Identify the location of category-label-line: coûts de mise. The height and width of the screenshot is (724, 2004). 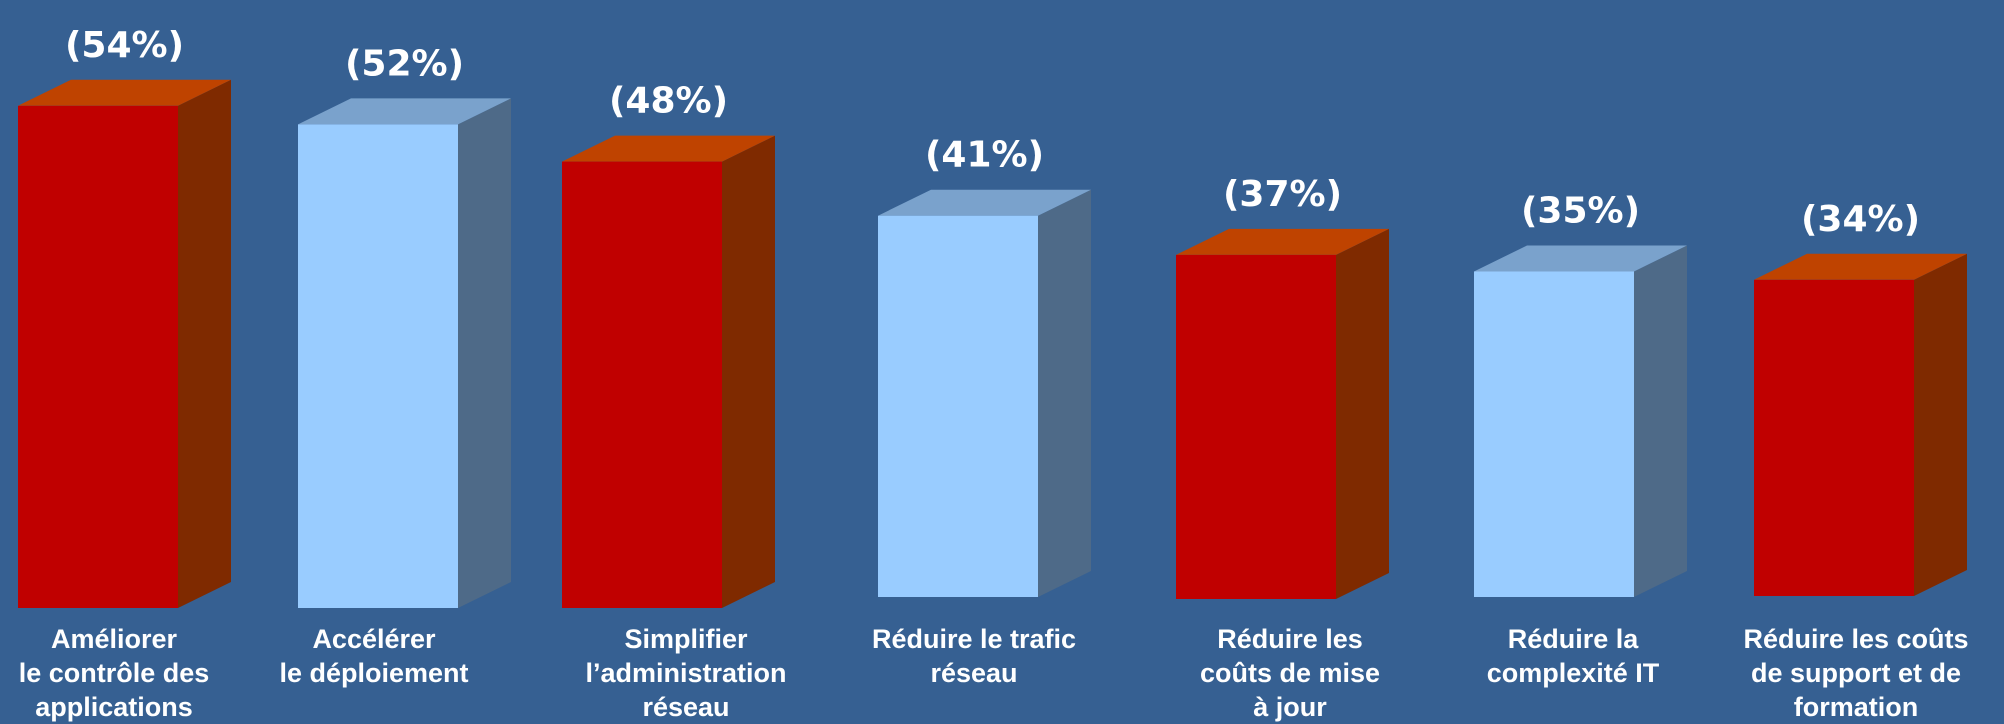
(1290, 673).